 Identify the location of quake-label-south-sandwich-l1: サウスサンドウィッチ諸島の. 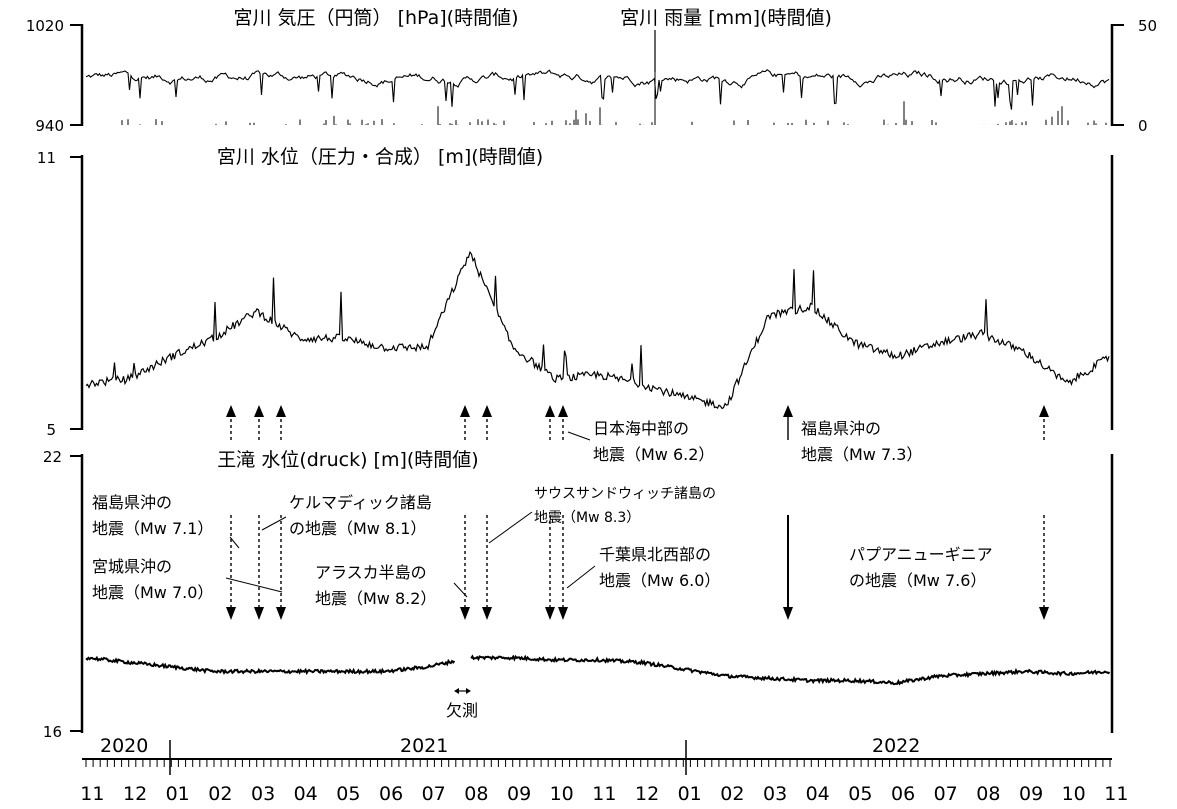
(625, 494).